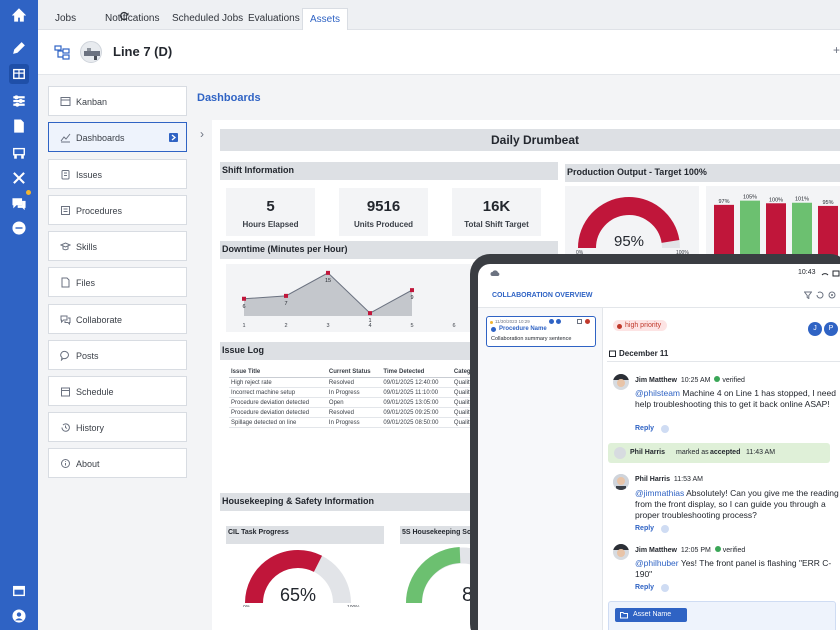  Describe the element at coordinates (19, 616) in the screenshot. I see `user-icon` at that location.